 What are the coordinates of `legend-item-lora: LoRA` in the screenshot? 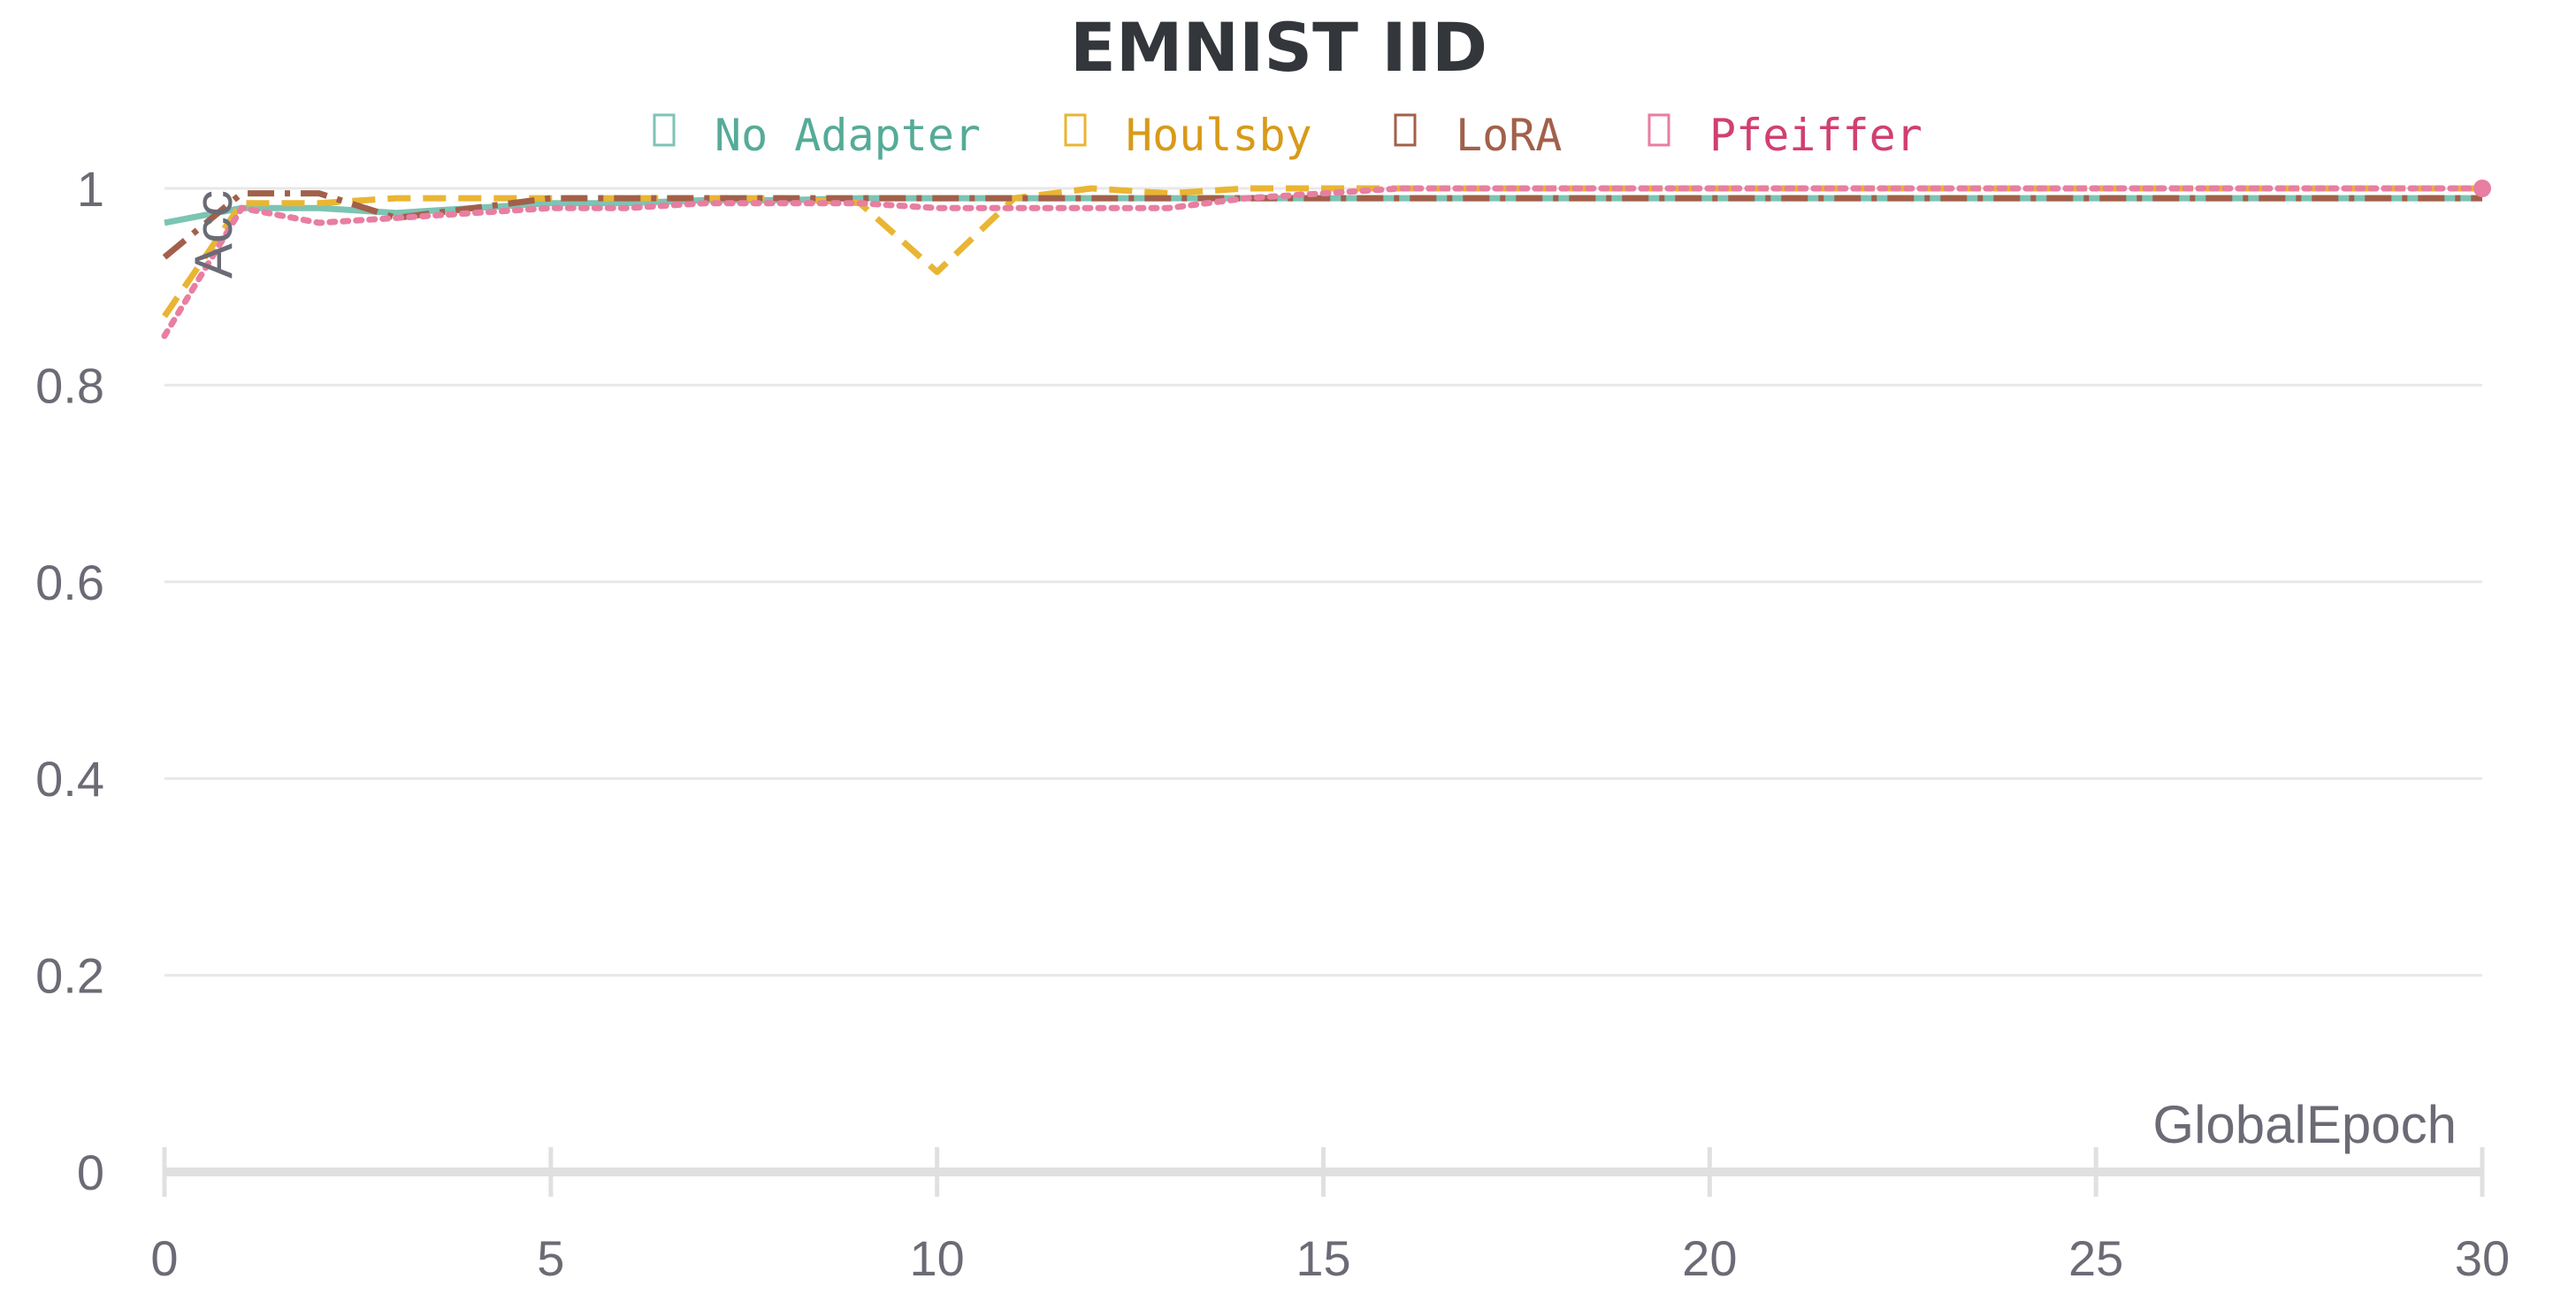 It's located at (1478, 135).